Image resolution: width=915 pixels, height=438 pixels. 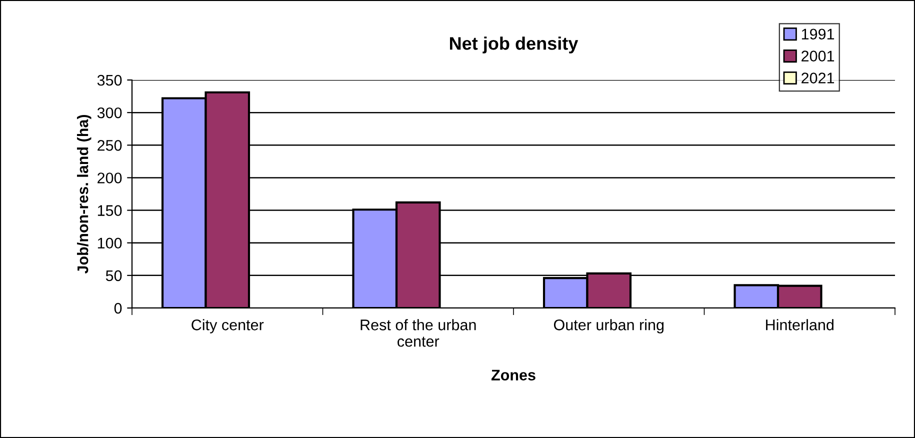 I want to click on x-tick-label: Rest of the urban center, so click(x=418, y=333).